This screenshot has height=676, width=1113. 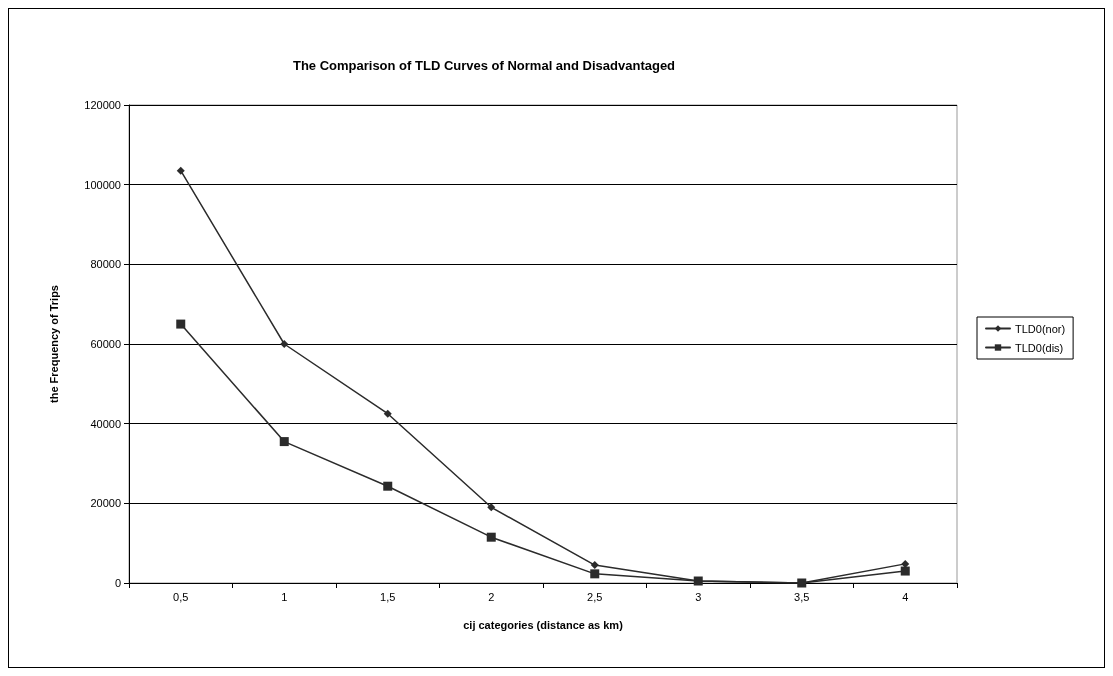 What do you see at coordinates (102, 184) in the screenshot?
I see `y-tick-label: 100000` at bounding box center [102, 184].